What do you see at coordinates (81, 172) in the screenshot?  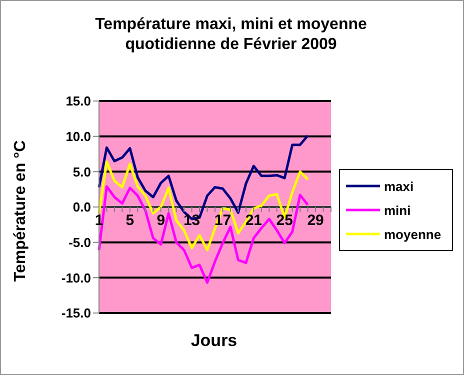 I see `y-tick-label: 5.0` at bounding box center [81, 172].